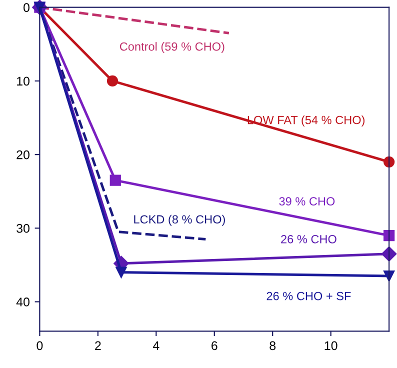  I want to click on y-tick-label: 20, so click(23, 155).